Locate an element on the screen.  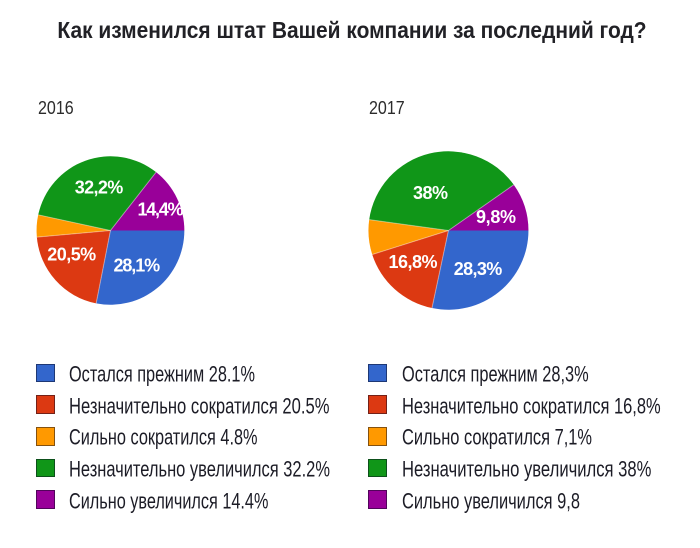
svg-text: 32,2% is located at coordinates (99, 187).